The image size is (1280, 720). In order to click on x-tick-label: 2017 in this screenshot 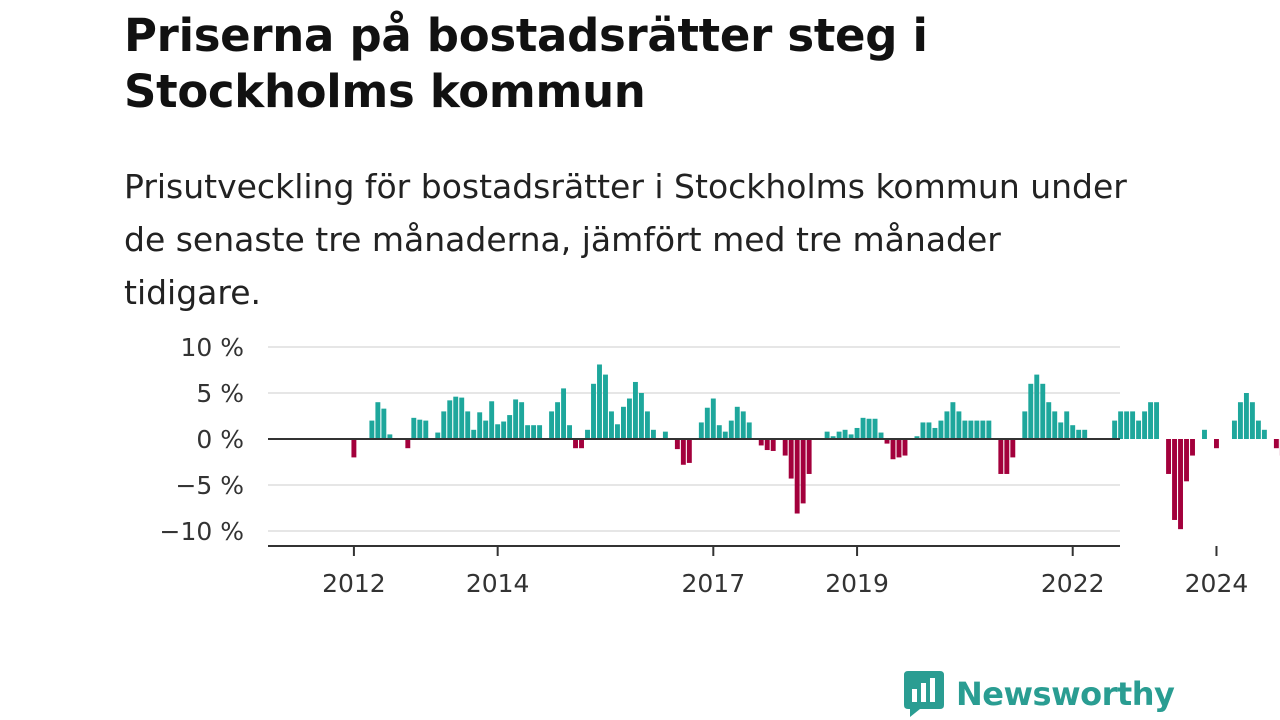, I will do `click(713, 583)`.